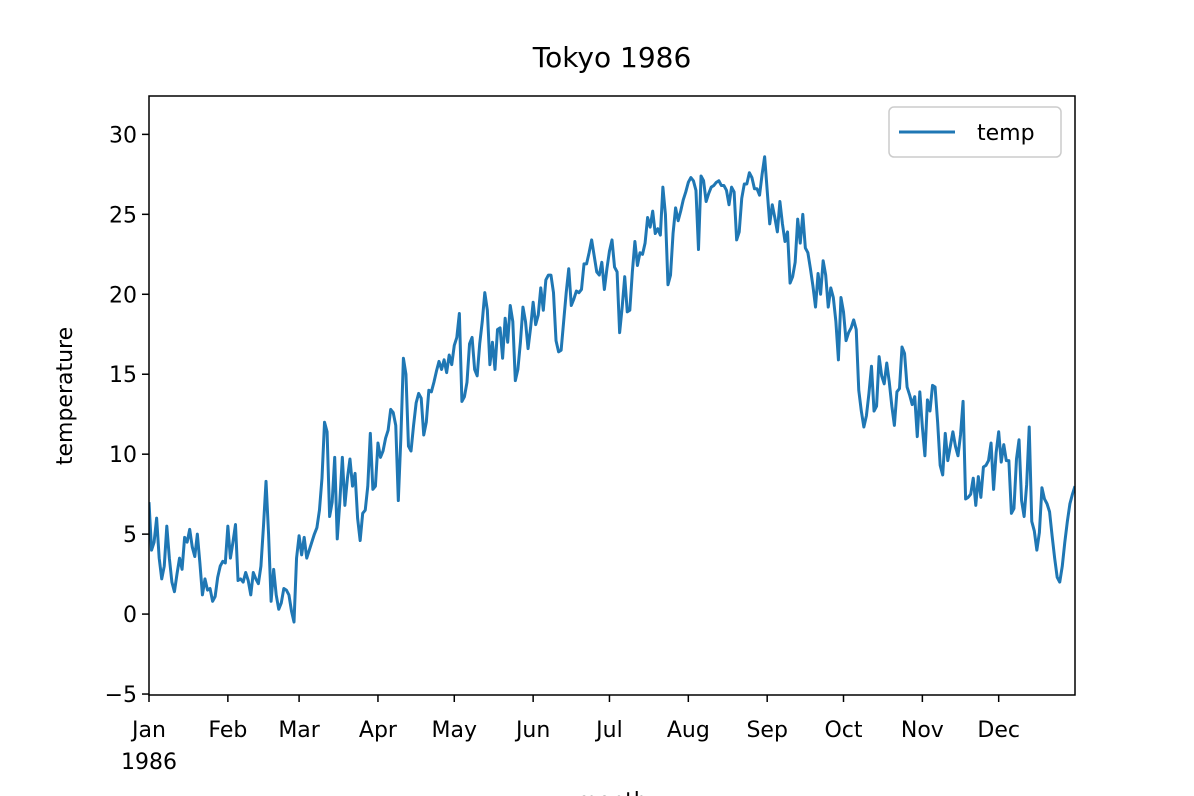  Describe the element at coordinates (121, 695) in the screenshot. I see `y-tick-label: −5` at that location.